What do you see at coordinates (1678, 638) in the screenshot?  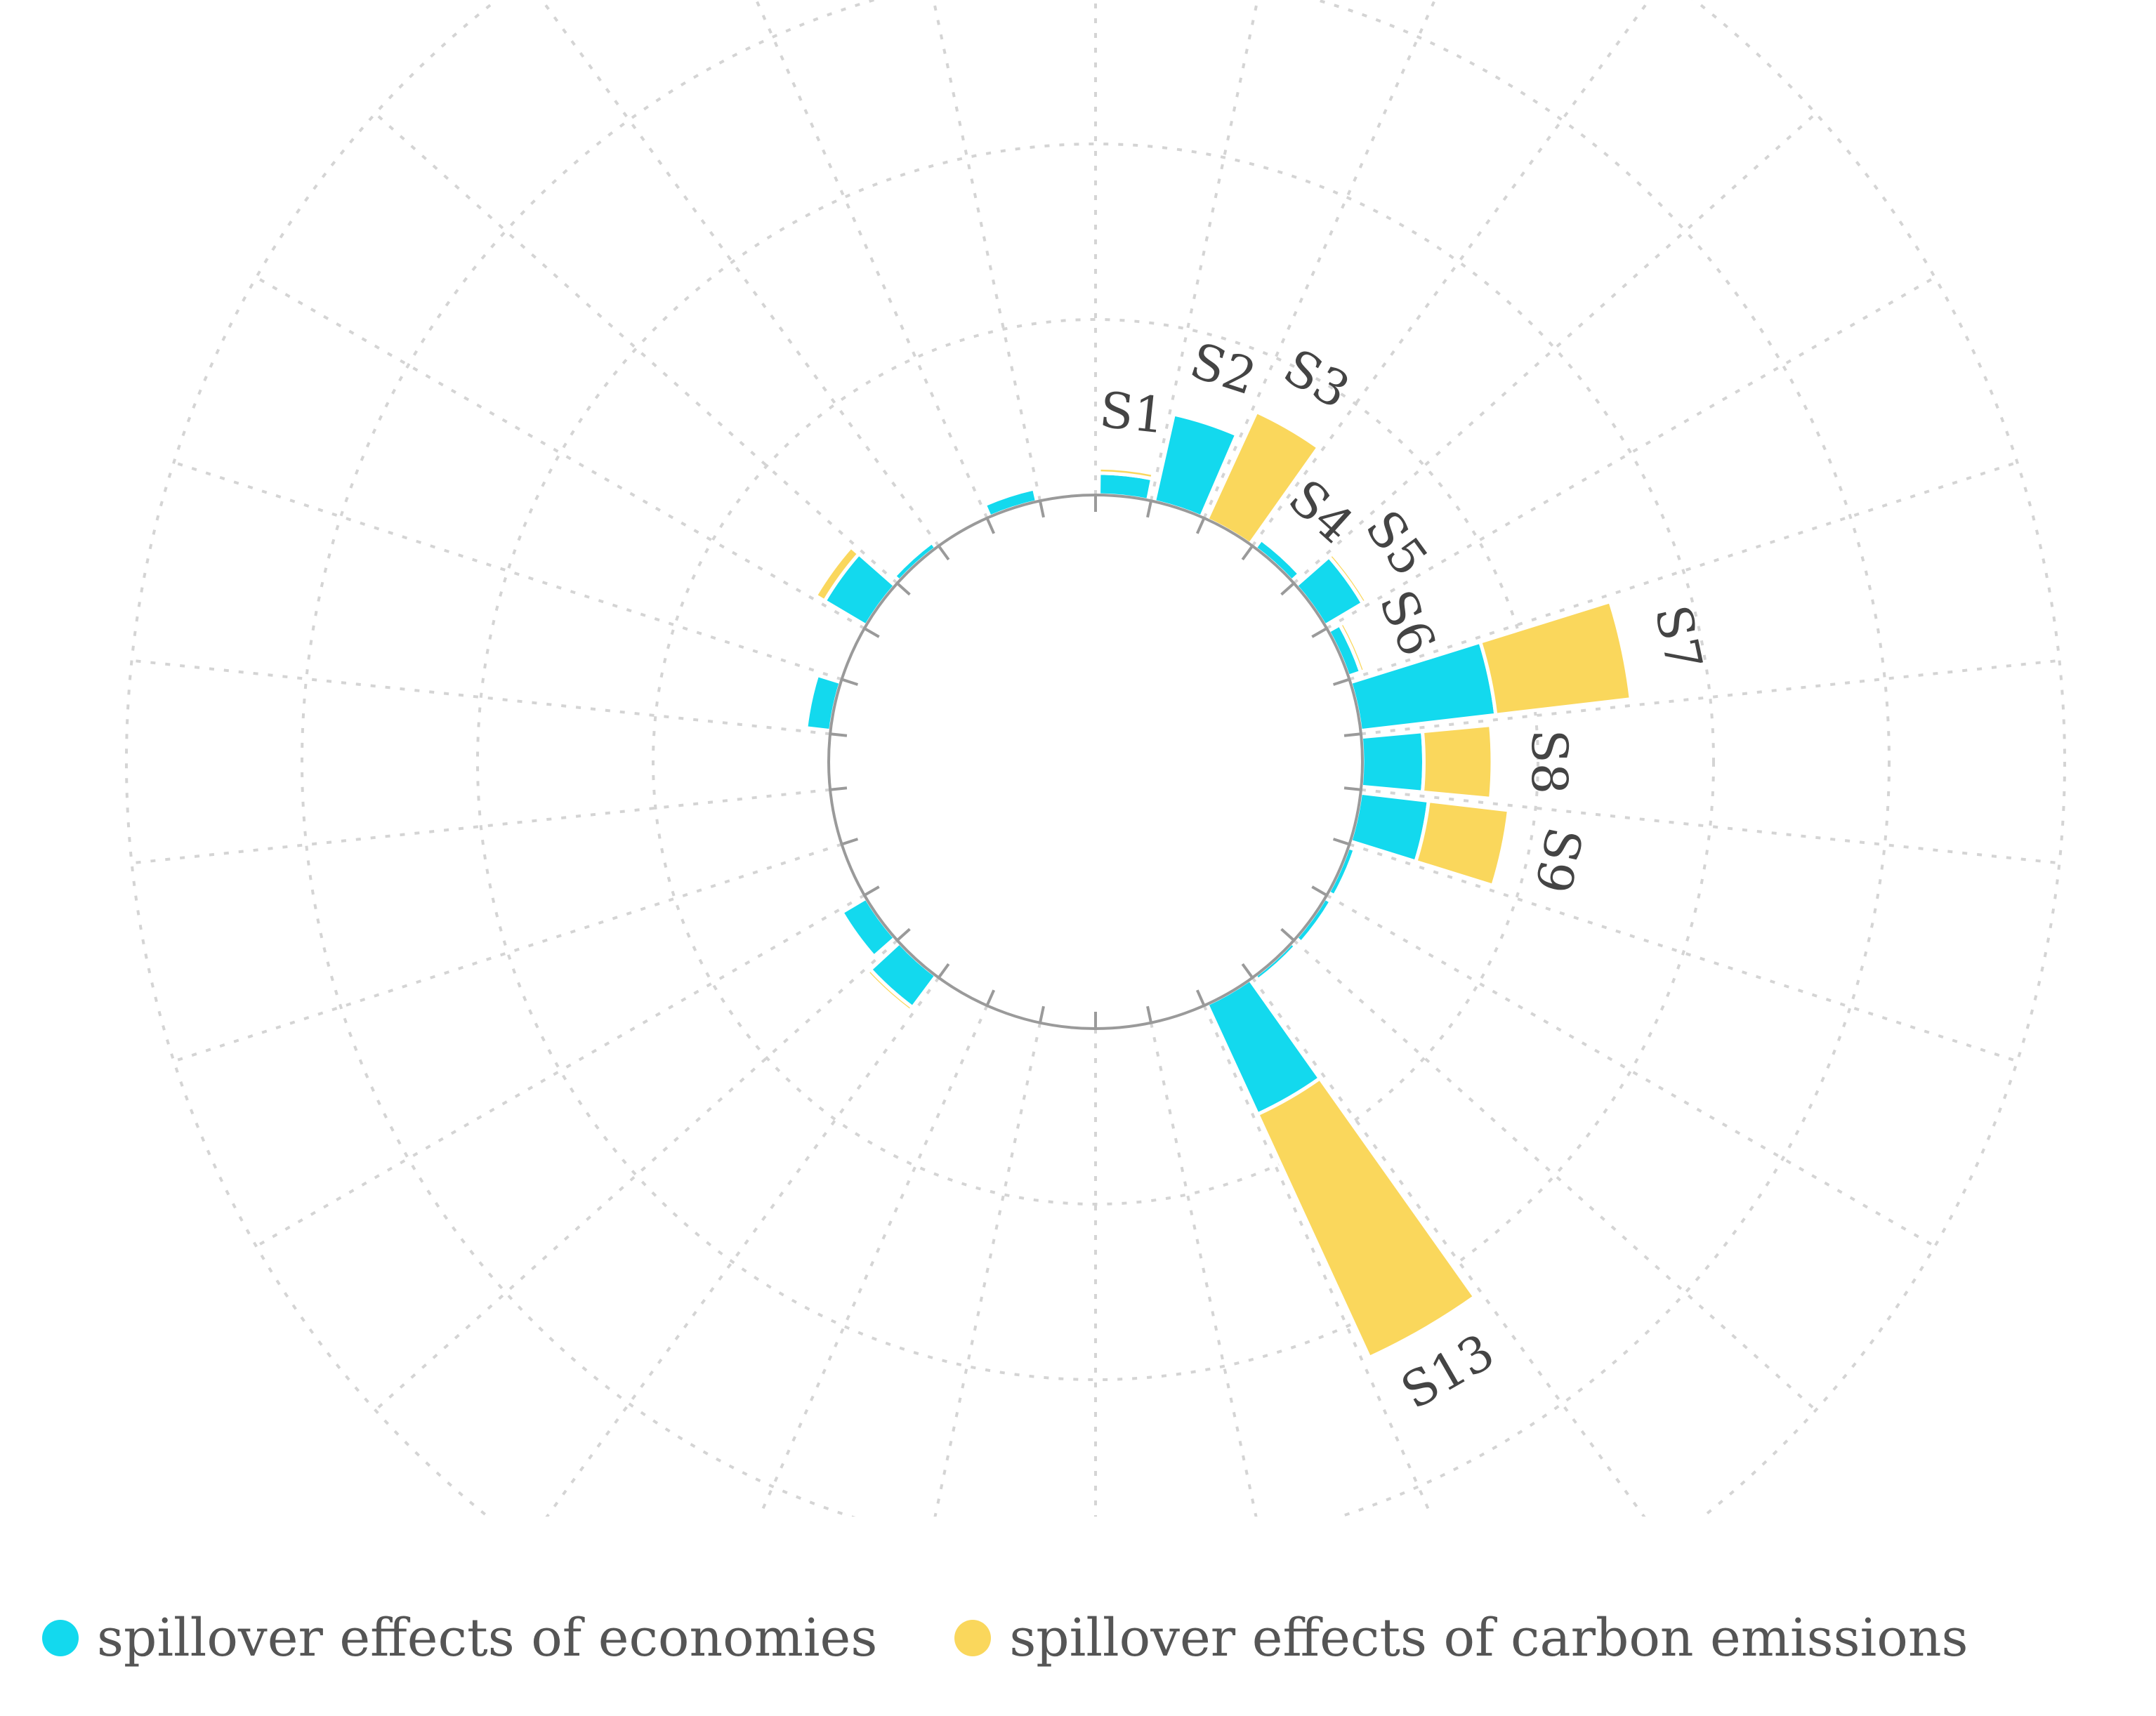 I see `sector-label-S7: S7` at bounding box center [1678, 638].